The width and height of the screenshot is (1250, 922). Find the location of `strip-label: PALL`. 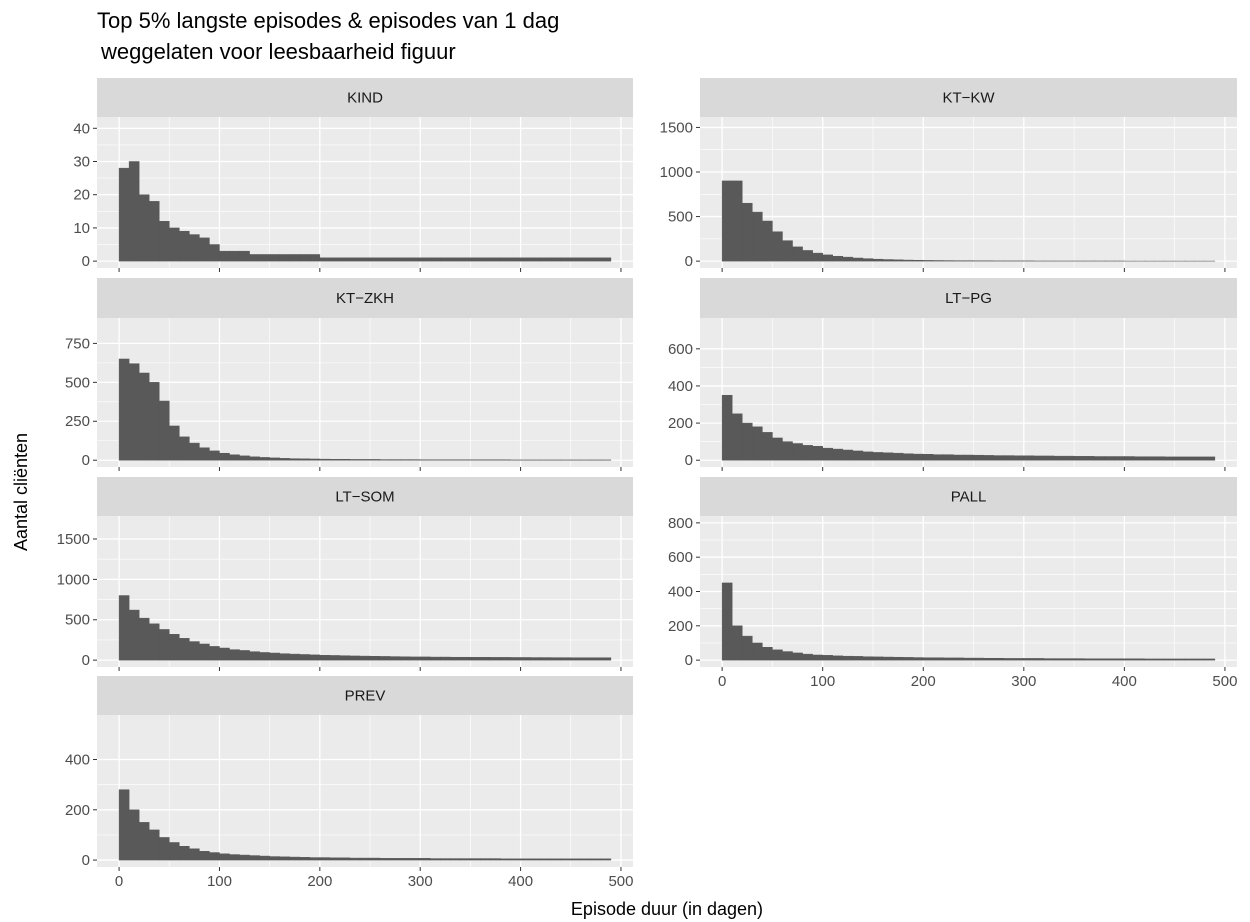

strip-label: PALL is located at coordinates (969, 496).